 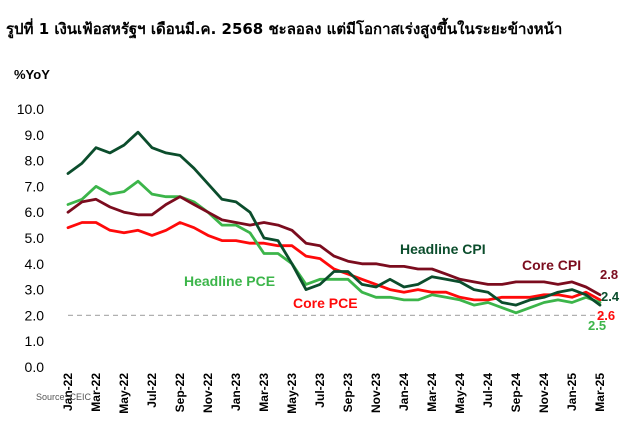 I want to click on y-axis-unit-label: %YoY, so click(x=32, y=74).